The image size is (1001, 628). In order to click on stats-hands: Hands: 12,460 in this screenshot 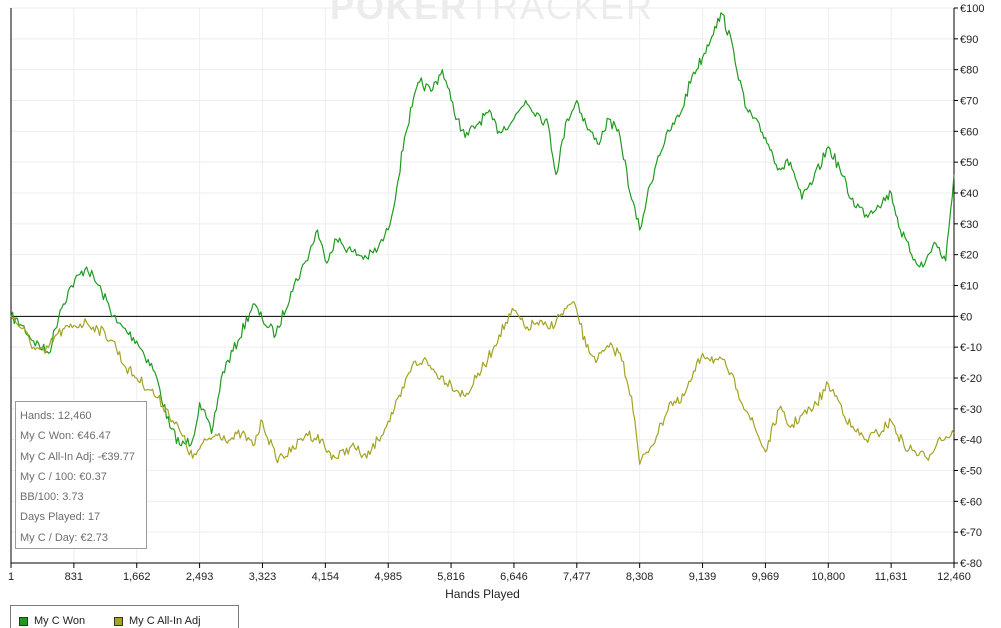, I will do `click(56, 416)`.